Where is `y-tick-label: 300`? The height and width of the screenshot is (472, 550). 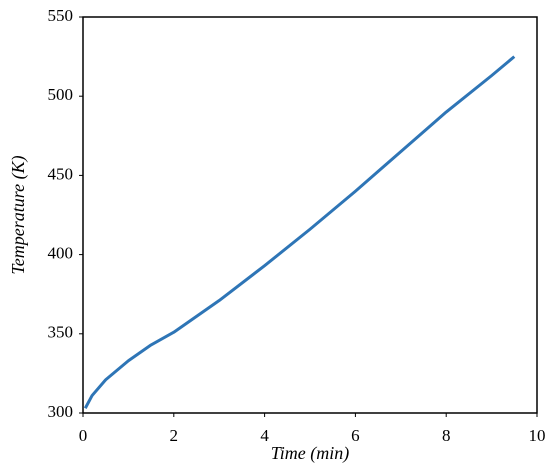
y-tick-label: 300 is located at coordinates (61, 411).